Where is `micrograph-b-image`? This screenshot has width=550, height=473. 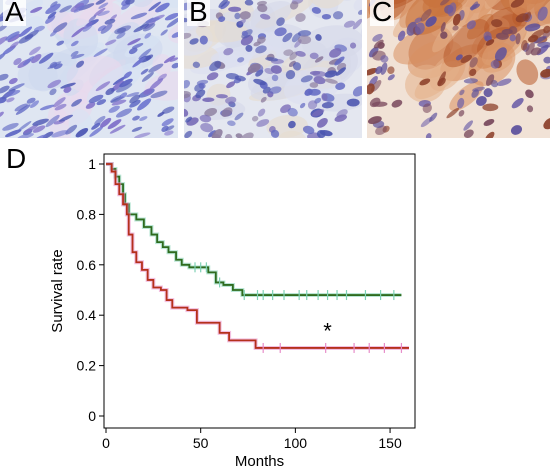
micrograph-b-image is located at coordinates (273, 69).